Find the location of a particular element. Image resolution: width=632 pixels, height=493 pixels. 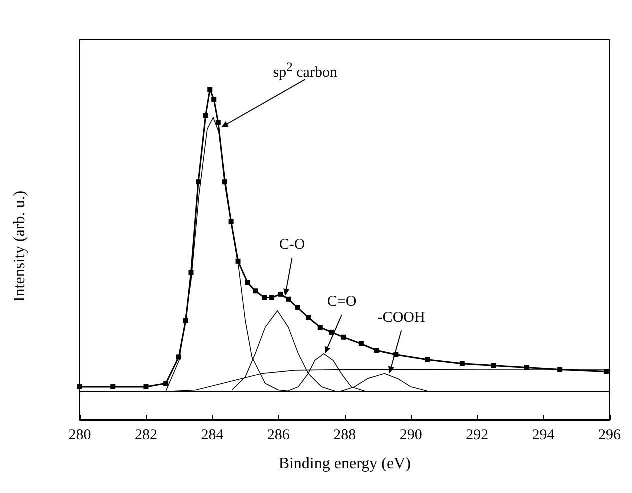

x-tick-label: 290 is located at coordinates (411, 436).